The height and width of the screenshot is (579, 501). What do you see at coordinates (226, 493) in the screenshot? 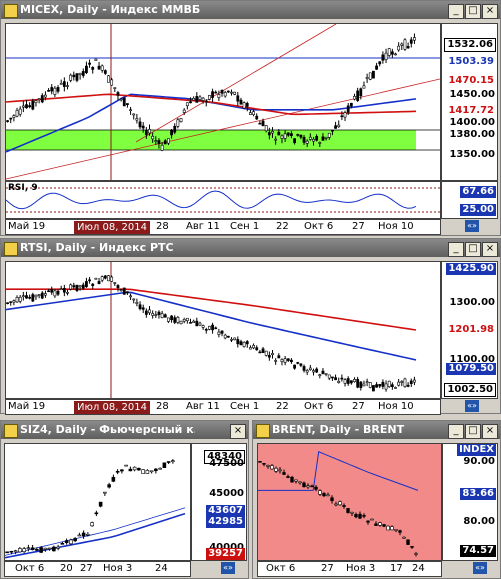
I see `siz4-price-level: 45000` at bounding box center [226, 493].